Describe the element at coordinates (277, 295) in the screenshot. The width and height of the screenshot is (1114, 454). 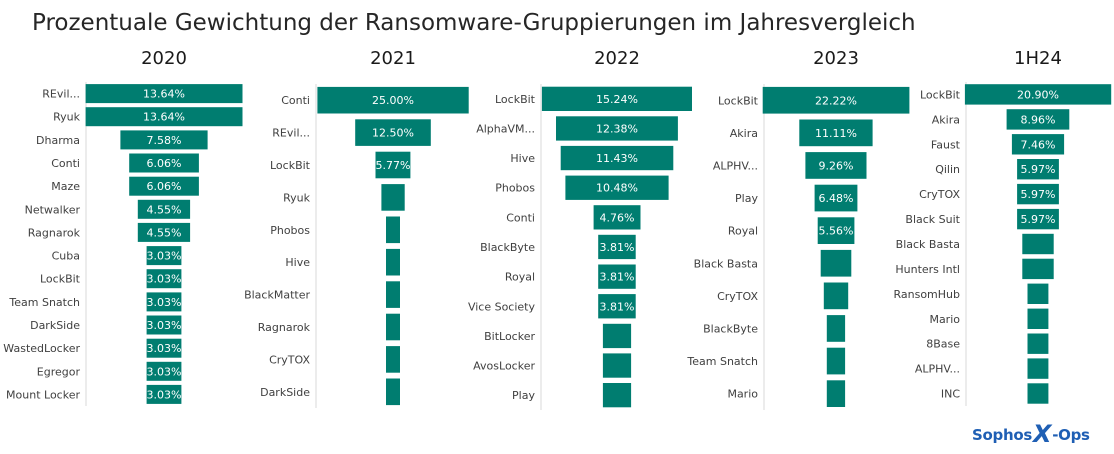
I see `category-label: BlackMatter` at that location.